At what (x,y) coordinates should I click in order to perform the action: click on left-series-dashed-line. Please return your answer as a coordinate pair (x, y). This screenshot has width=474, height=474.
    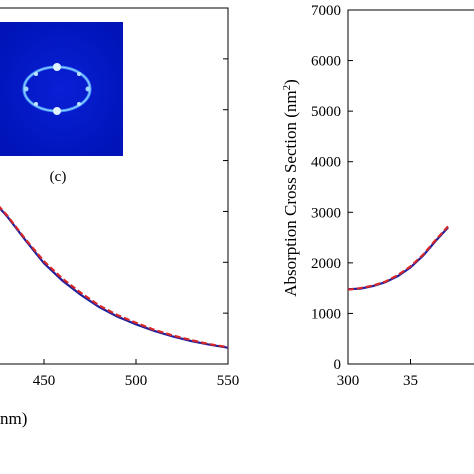
    Looking at the image, I should click on (114, 277).